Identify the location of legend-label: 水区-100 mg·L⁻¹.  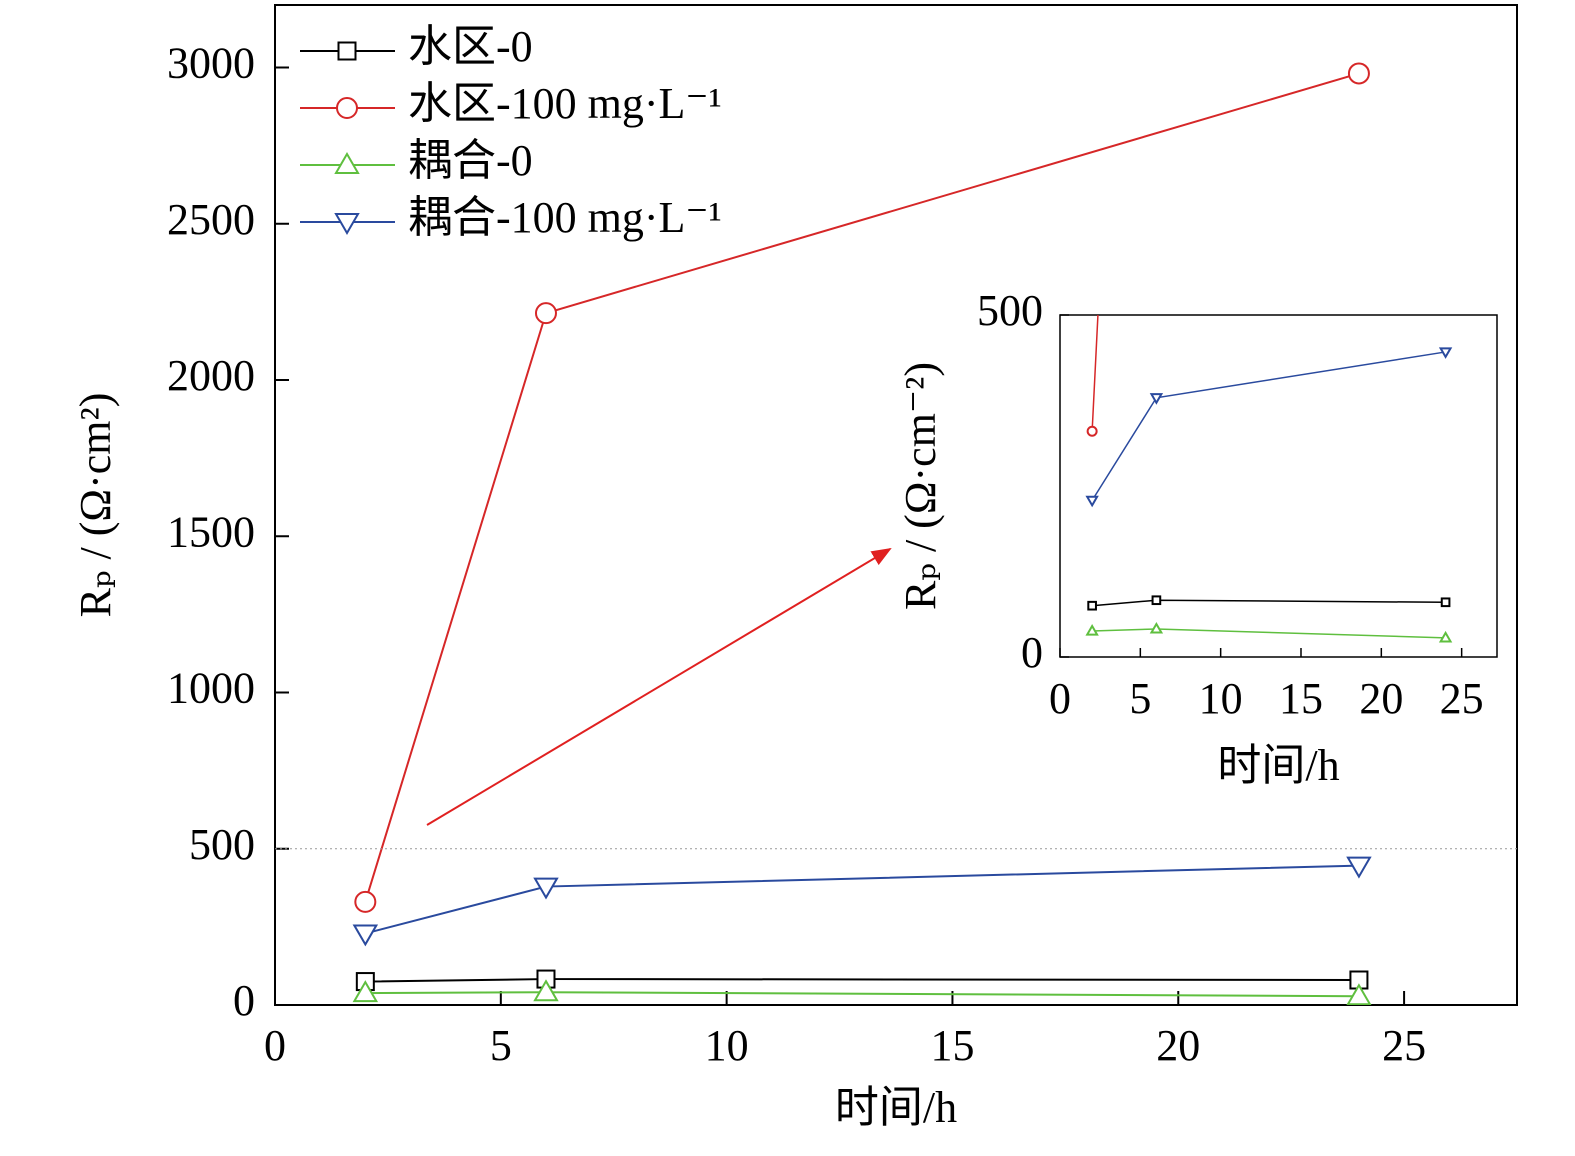
(565, 103).